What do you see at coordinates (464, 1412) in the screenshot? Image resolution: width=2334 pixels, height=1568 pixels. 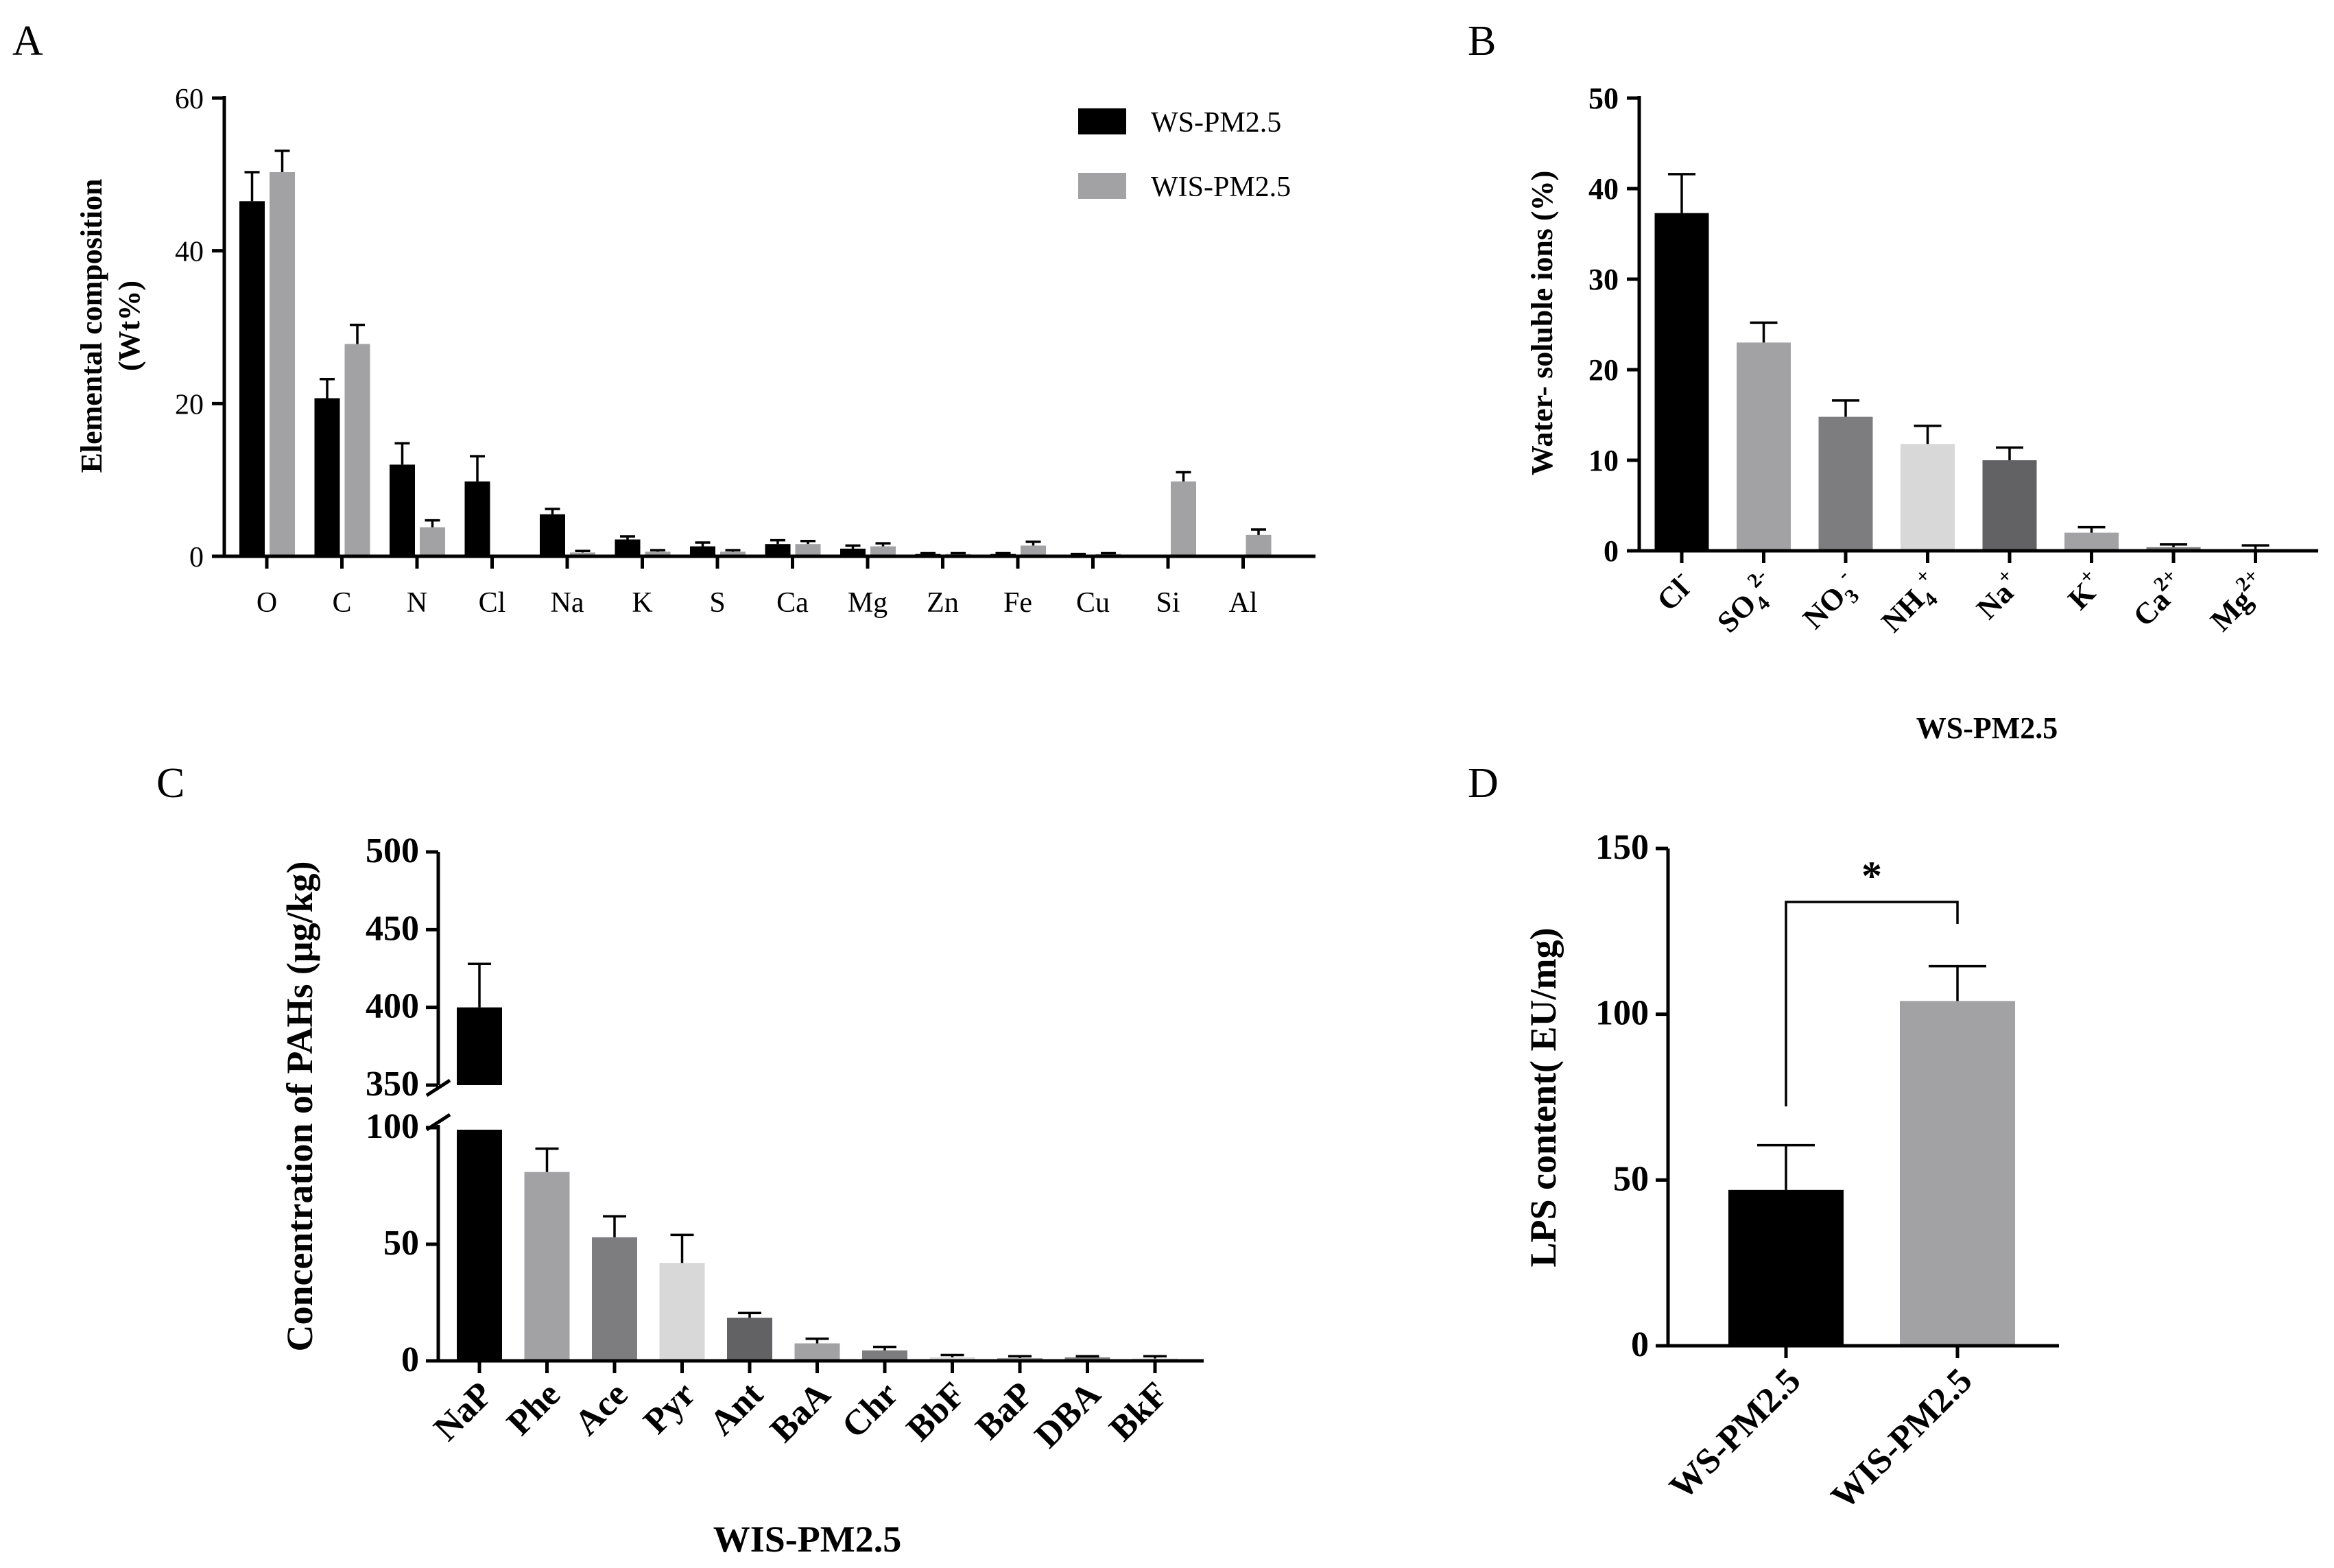 I see `chart-c-xtick-label: NaP` at bounding box center [464, 1412].